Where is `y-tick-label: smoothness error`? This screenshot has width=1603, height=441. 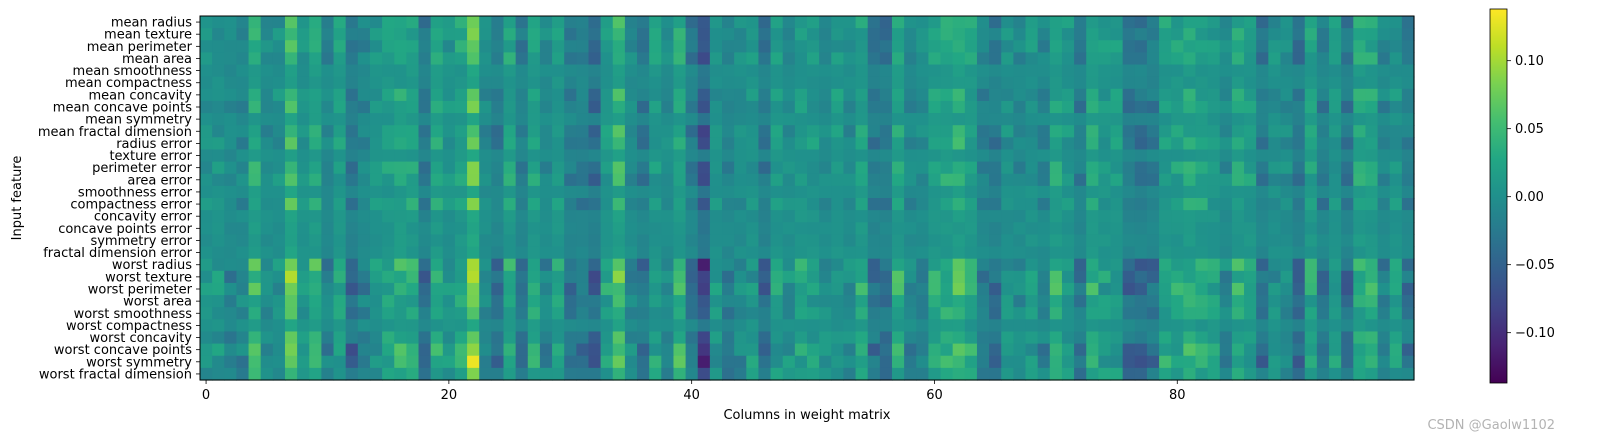 y-tick-label: smoothness error is located at coordinates (135, 192).